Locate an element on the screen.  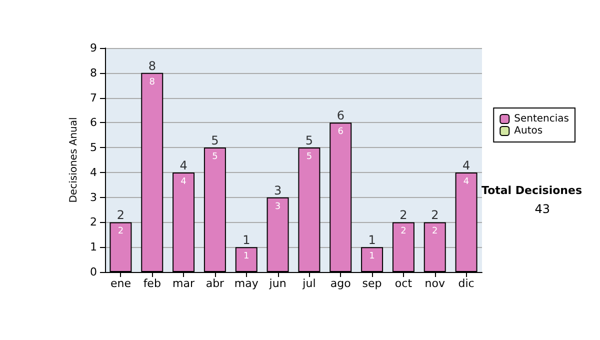
y-tick-label: 9 is located at coordinates (93, 48).